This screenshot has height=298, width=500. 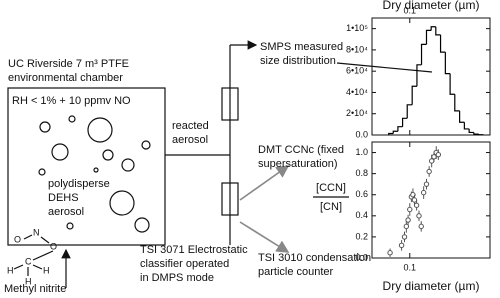 I want to click on precursor-label: Methyl nitrite, so click(x=35, y=289).